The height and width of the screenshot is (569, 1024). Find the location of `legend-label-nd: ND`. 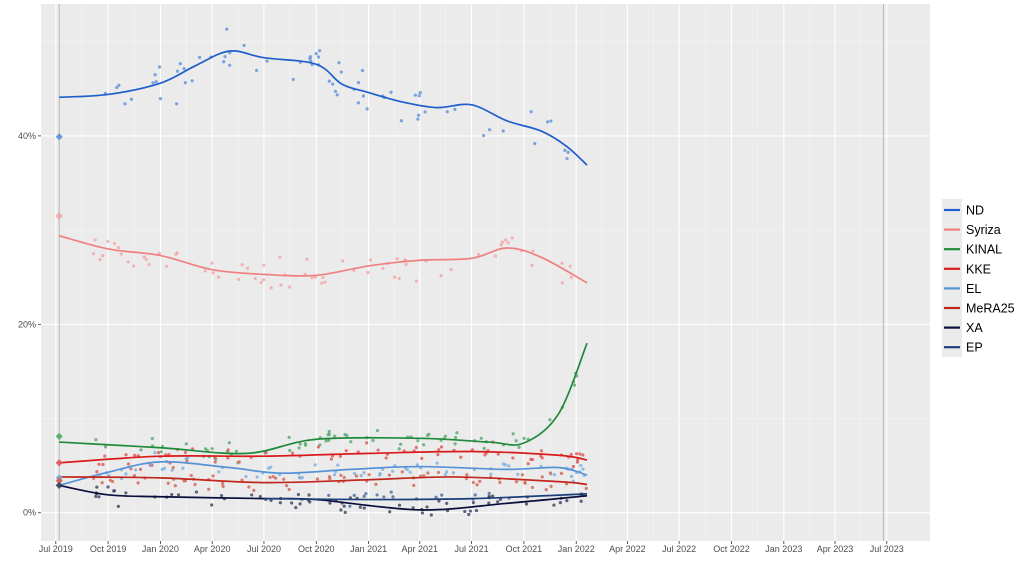

legend-label-nd: ND is located at coordinates (975, 211).